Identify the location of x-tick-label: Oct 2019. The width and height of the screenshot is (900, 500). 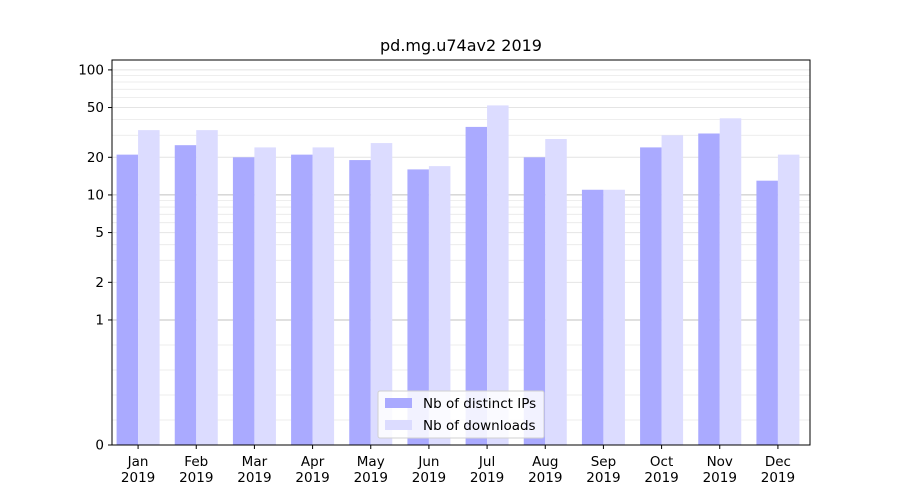
(661, 470).